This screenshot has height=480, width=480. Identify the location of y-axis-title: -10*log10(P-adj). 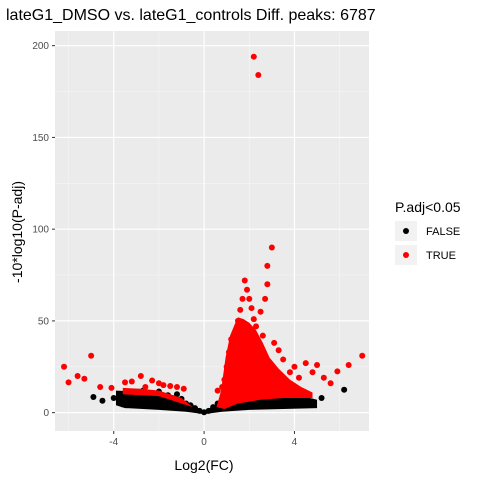
(17, 232).